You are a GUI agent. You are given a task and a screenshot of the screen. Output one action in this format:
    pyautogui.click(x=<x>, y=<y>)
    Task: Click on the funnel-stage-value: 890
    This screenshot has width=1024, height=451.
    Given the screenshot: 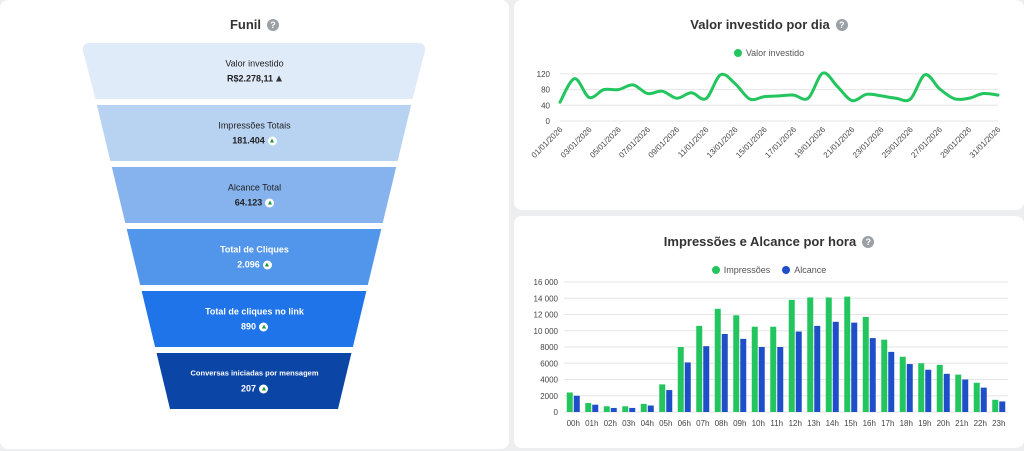 What is the action you would take?
    pyautogui.click(x=255, y=327)
    